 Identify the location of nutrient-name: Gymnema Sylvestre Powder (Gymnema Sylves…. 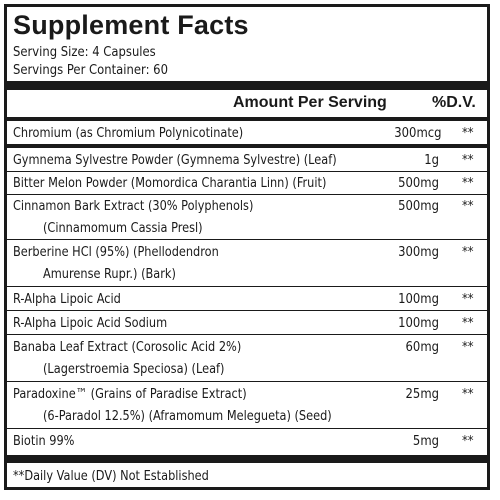
(175, 160).